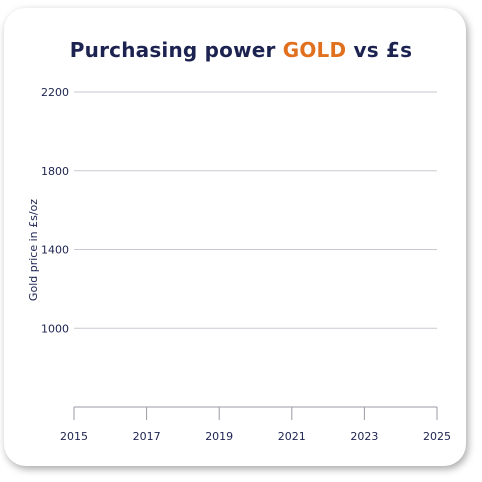 This screenshot has height=482, width=482. I want to click on y-tick-label-1800: 1800, so click(55, 171).